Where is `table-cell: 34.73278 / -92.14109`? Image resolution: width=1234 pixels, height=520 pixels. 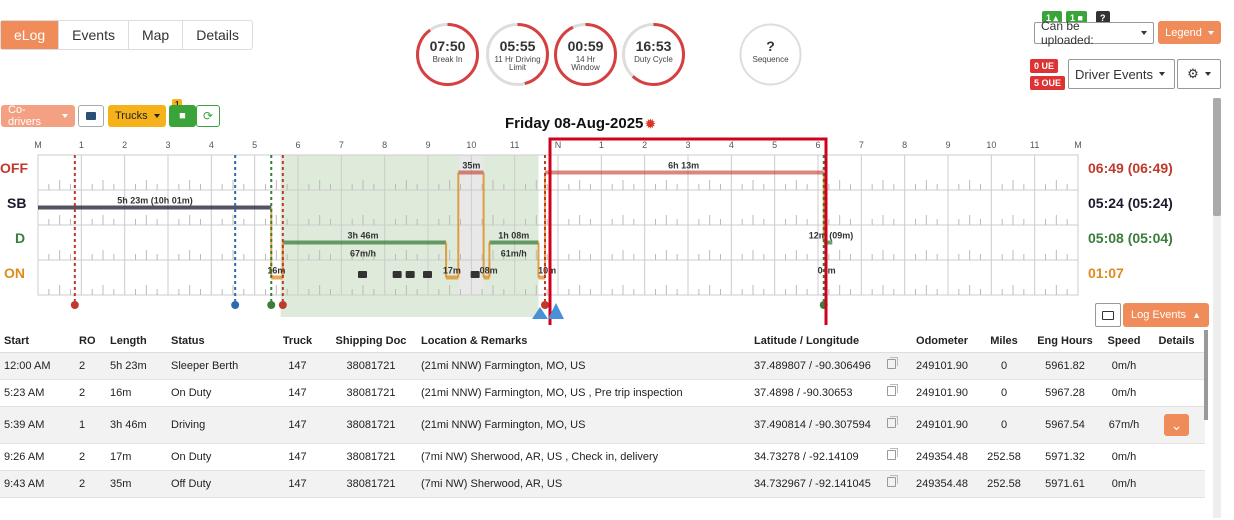
table-cell: 34.73278 / -92.14109 is located at coordinates (813, 457).